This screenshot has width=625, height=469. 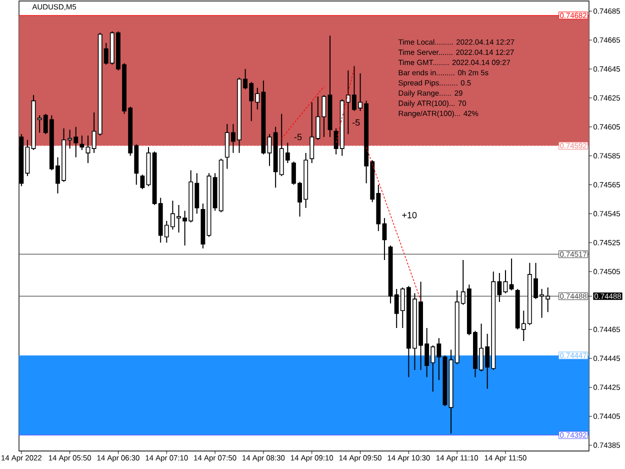 I want to click on annotation: +10, so click(x=409, y=215).